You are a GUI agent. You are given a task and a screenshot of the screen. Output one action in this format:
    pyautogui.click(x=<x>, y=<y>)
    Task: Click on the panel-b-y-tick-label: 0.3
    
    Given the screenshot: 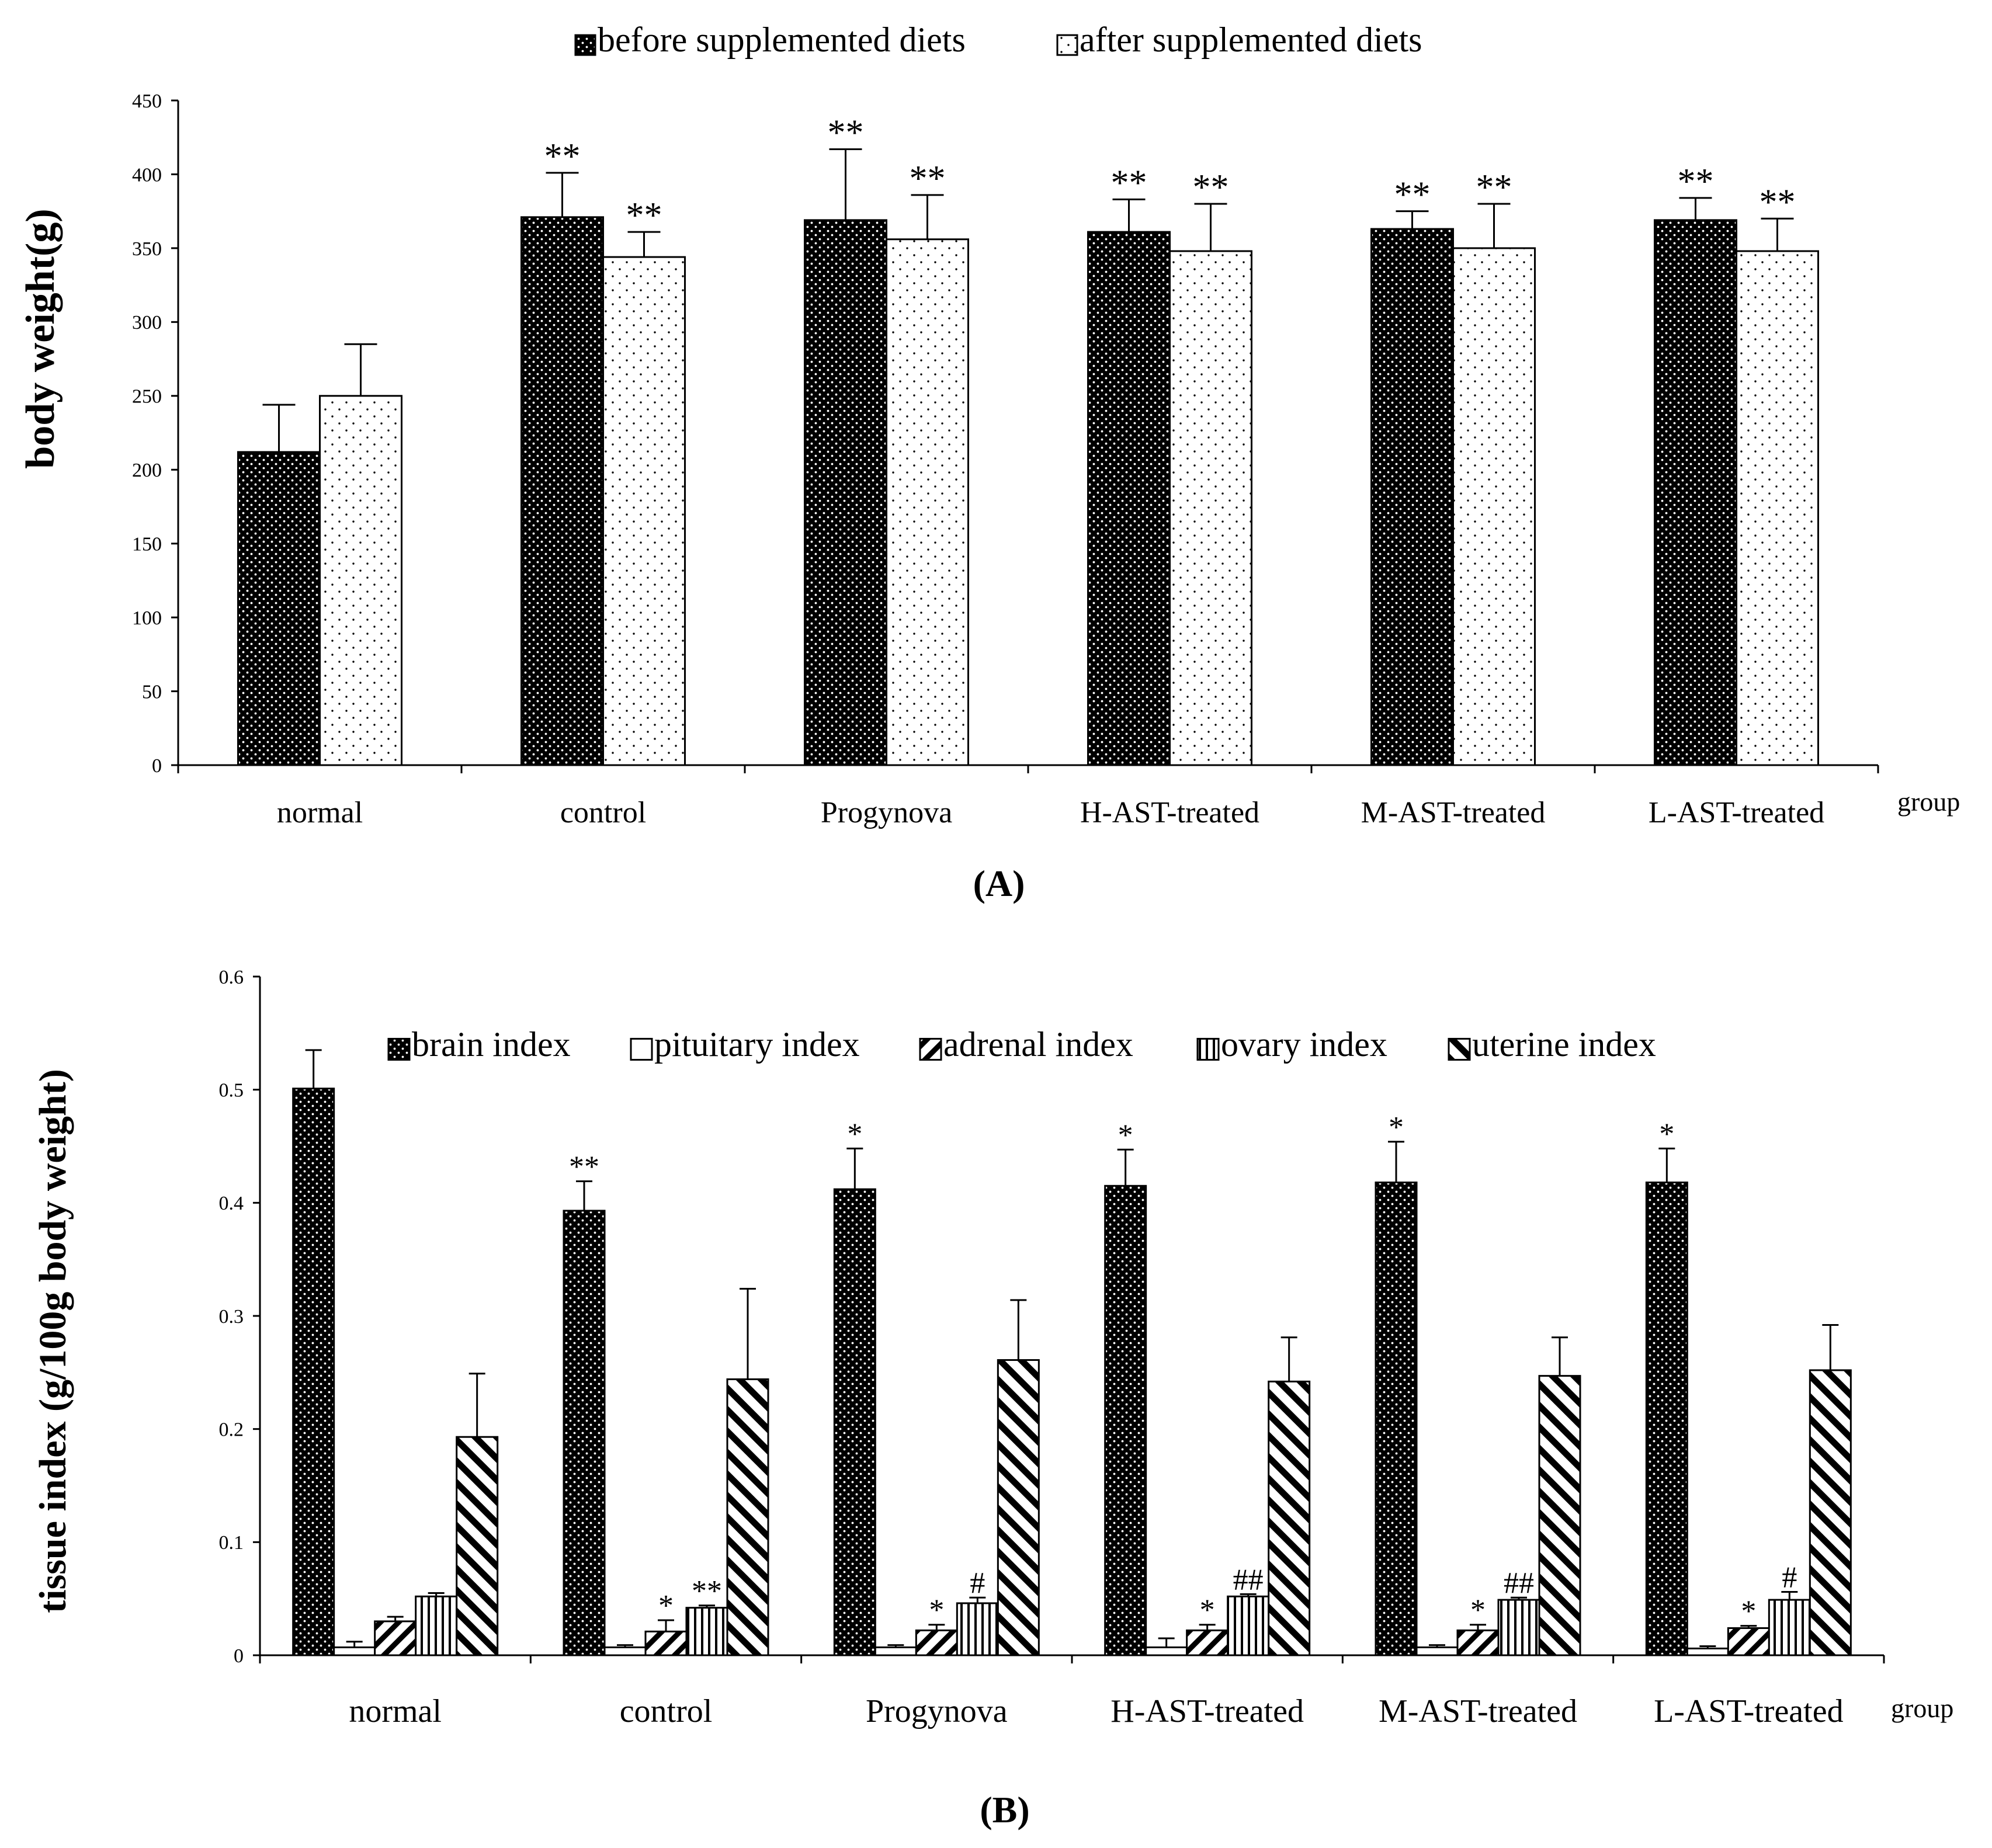 What is the action you would take?
    pyautogui.click(x=231, y=1317)
    